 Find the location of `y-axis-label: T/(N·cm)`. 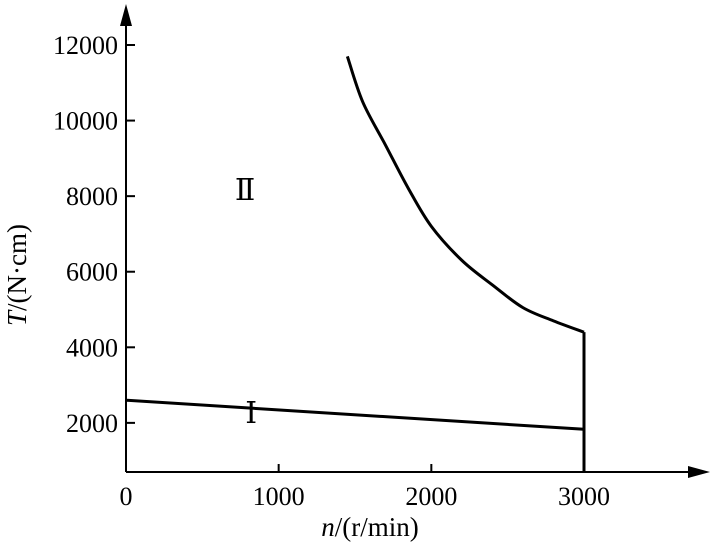

y-axis-label: T/(N·cm) is located at coordinates (17, 275).